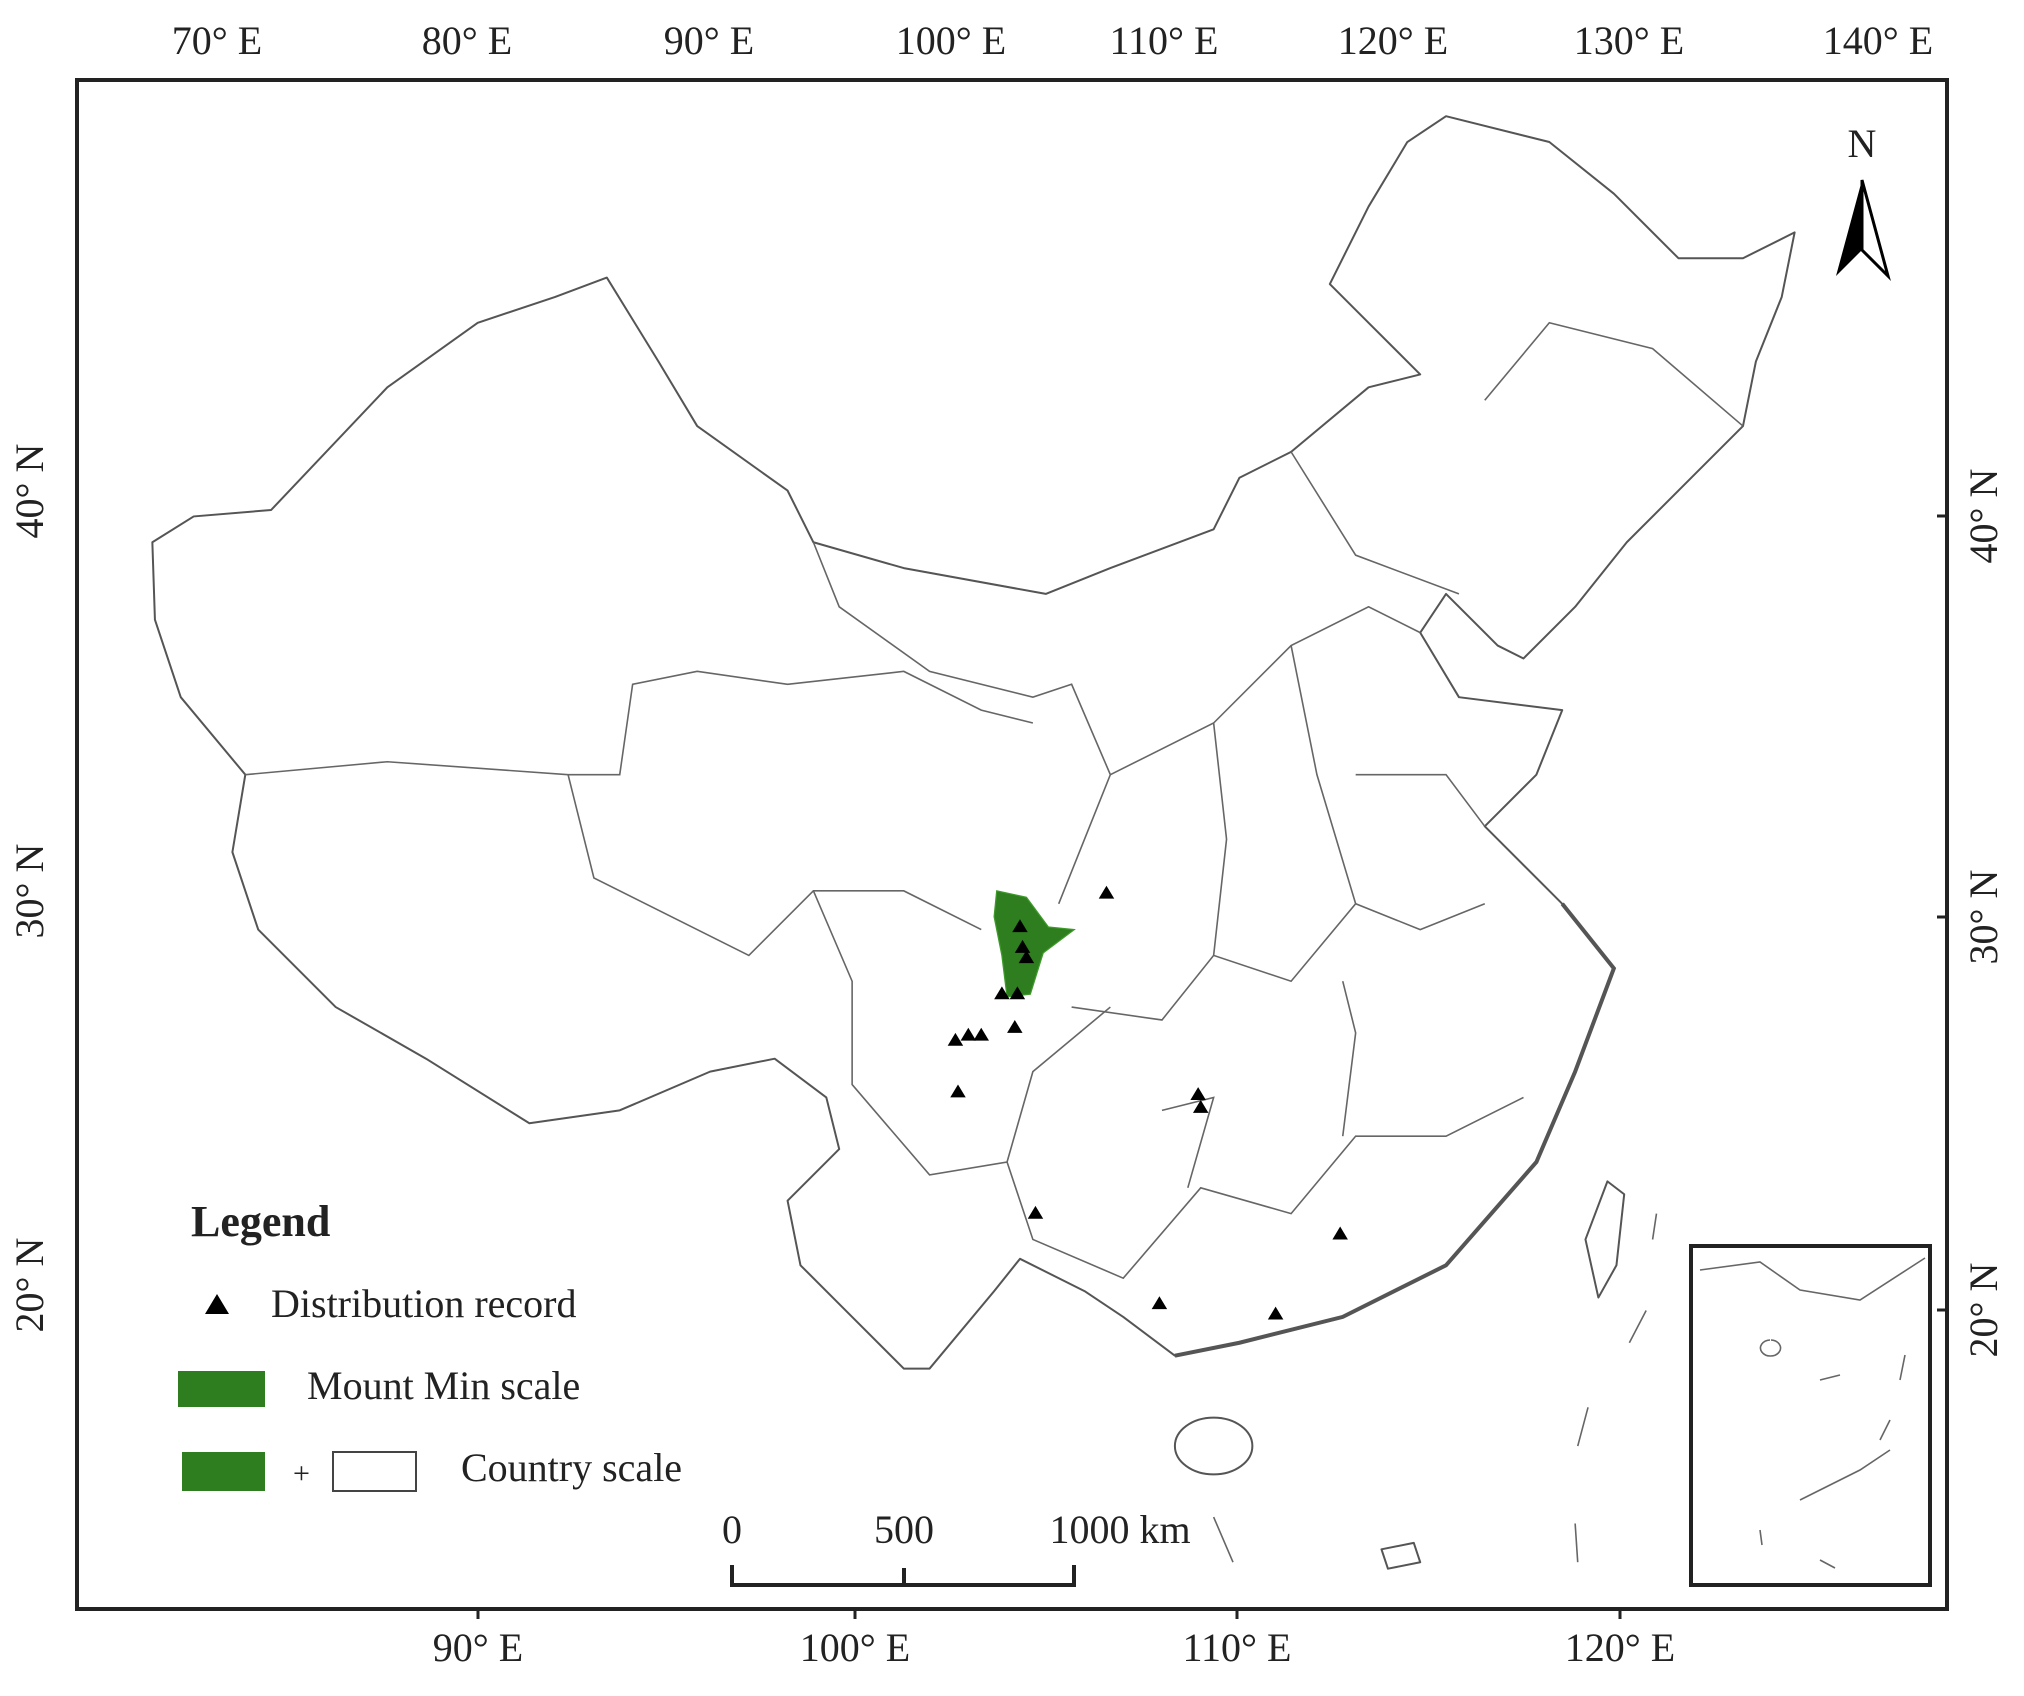  I want to click on legend-title: Legend, so click(260, 1221).